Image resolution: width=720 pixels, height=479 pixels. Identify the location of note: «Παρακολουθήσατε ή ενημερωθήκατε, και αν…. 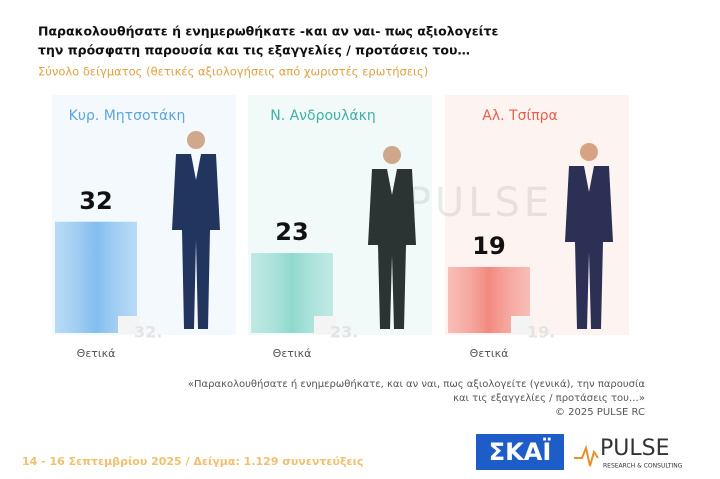
(416, 384).